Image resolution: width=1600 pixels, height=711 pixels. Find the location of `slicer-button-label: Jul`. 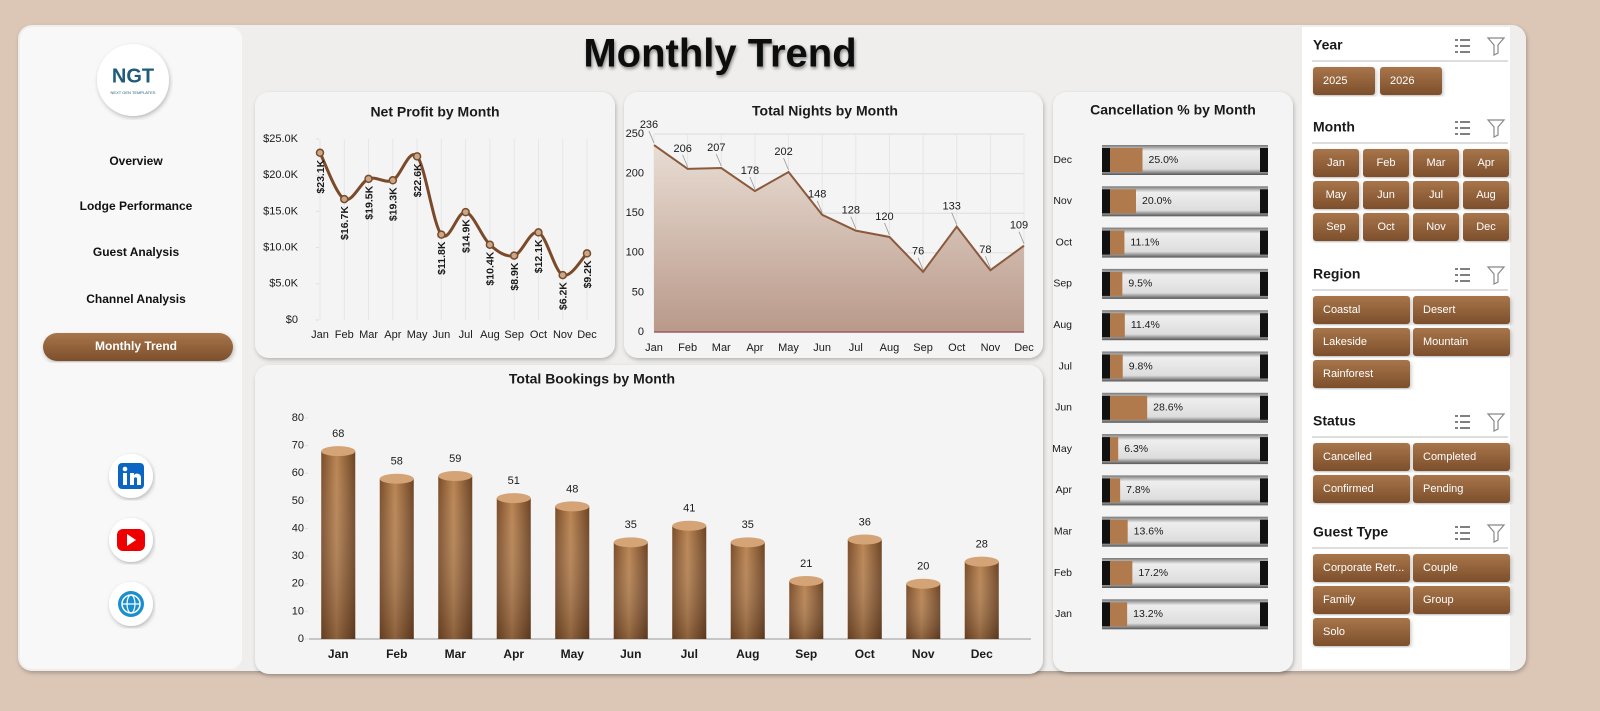

slicer-button-label: Jul is located at coordinates (1436, 195).